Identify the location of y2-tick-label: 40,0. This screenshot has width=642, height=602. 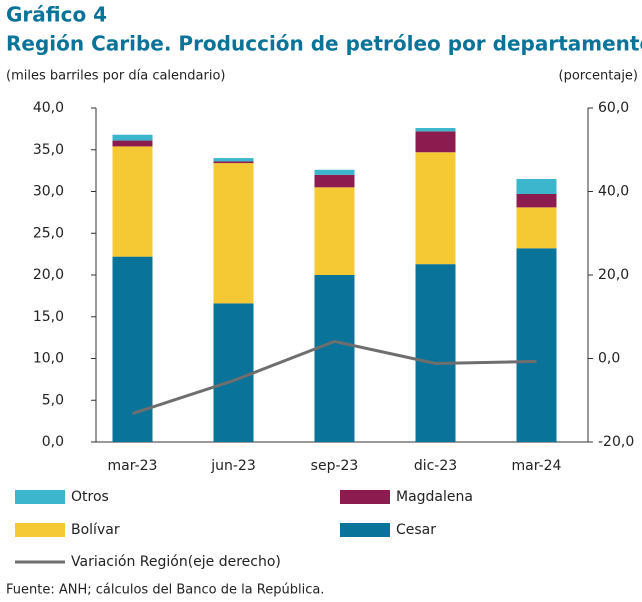
(613, 192).